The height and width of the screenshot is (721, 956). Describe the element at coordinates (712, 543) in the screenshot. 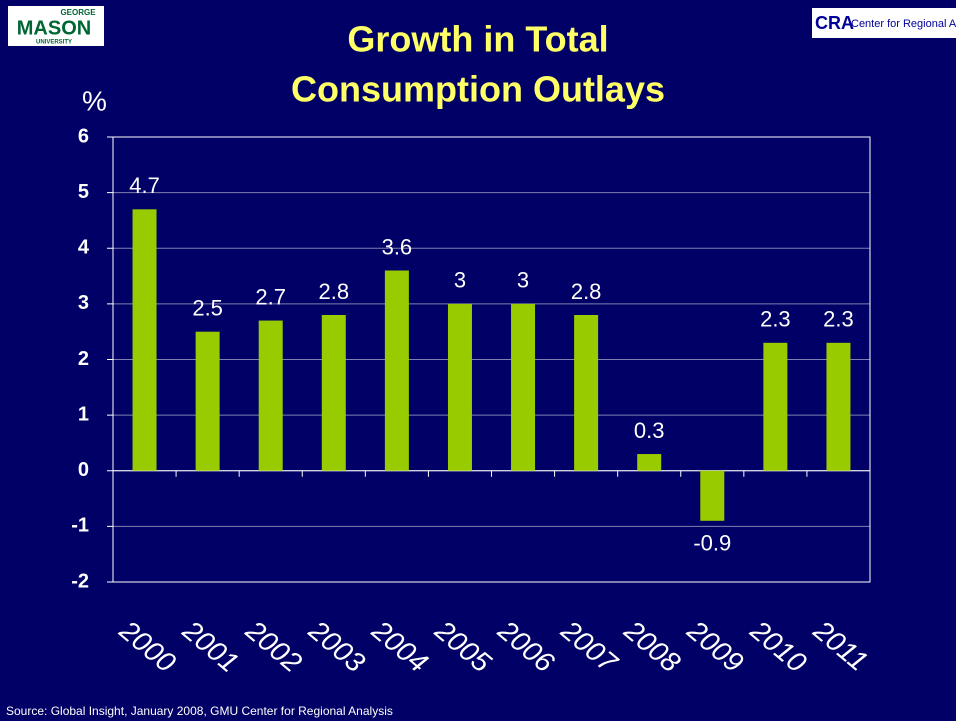

I see `data-label: -0.9` at that location.